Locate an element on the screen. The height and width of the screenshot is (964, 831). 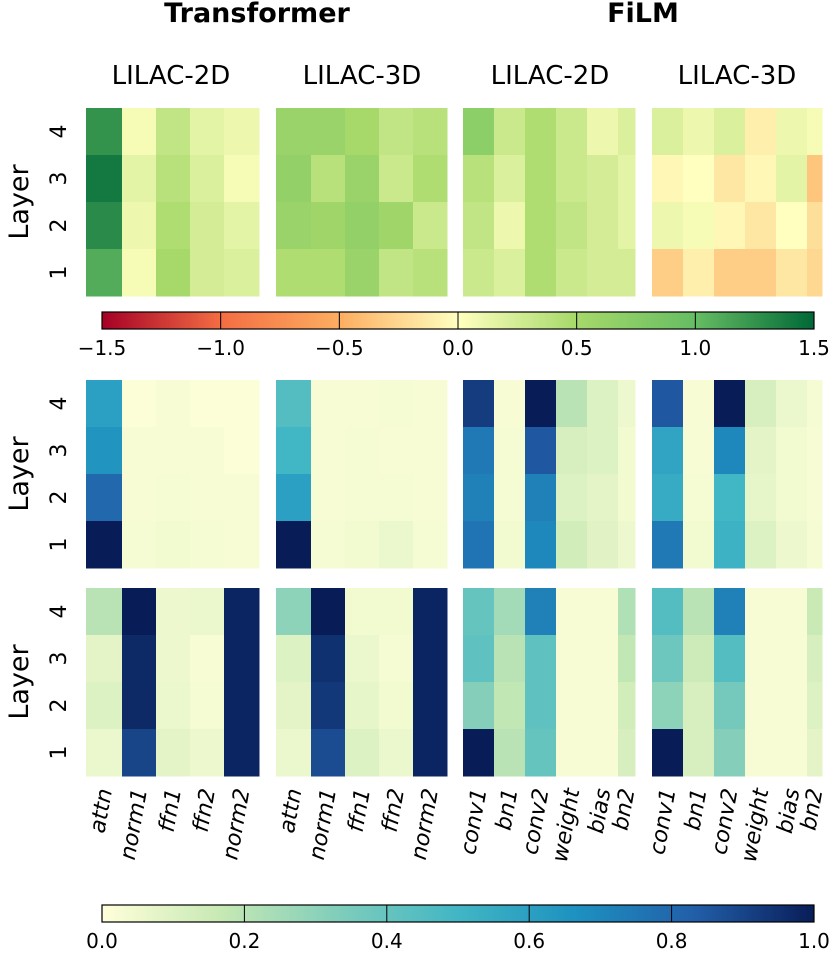
colorbar-tick-label: 0.4 is located at coordinates (387, 941).